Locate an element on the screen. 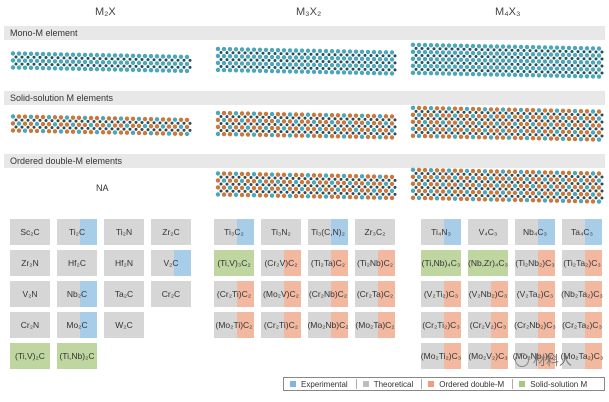 This screenshot has width=609, height=402. solid-swatch-icon is located at coordinates (522, 384).